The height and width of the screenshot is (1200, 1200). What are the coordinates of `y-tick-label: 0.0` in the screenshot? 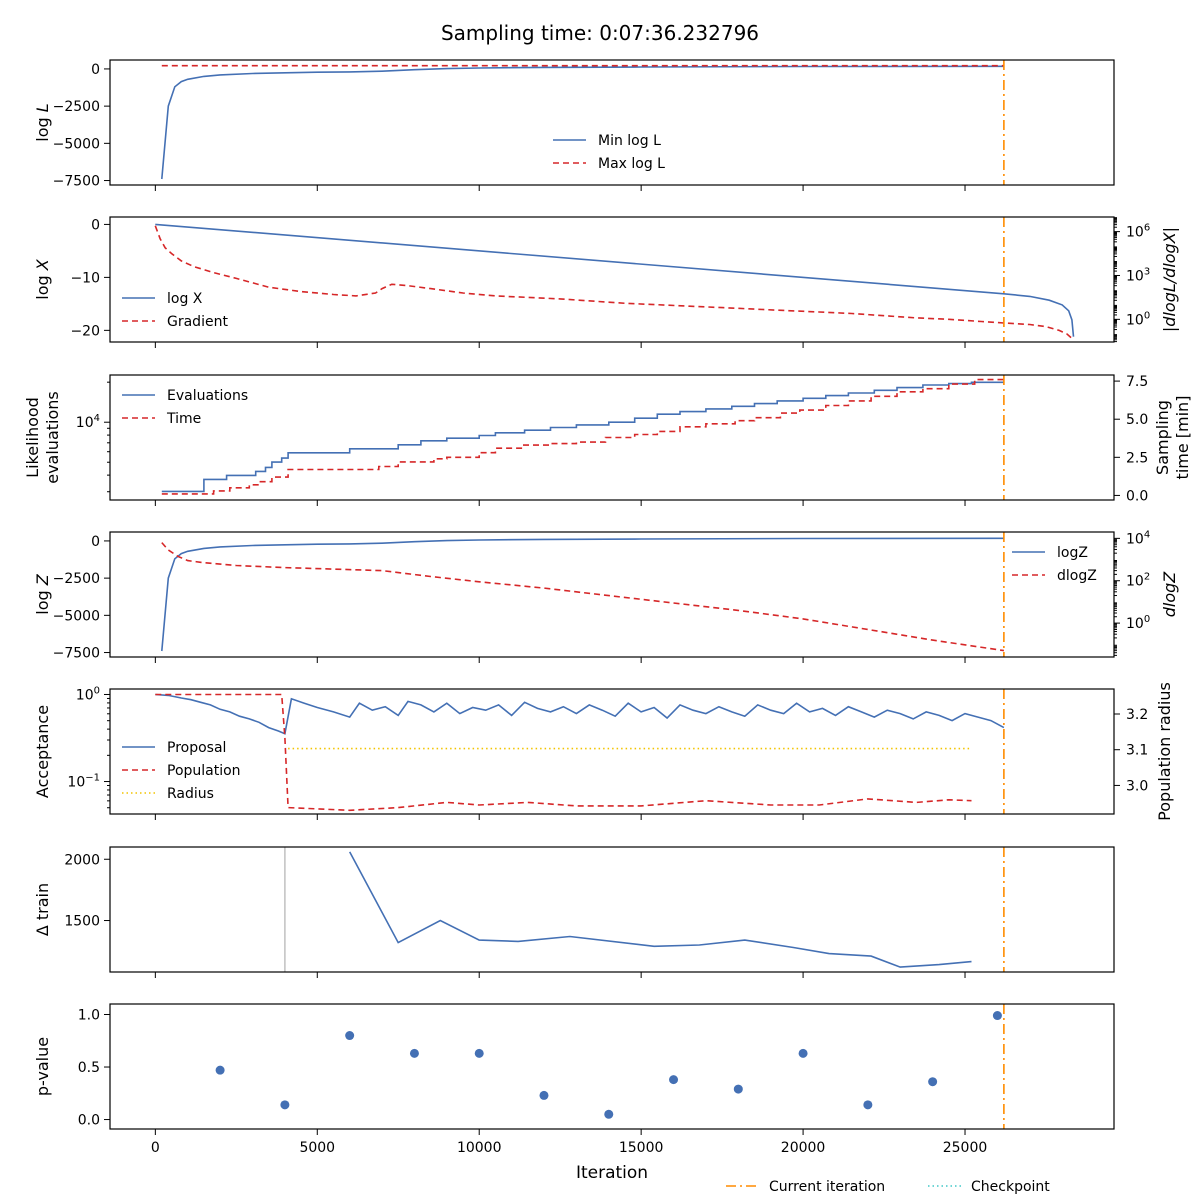 It's located at (89, 1121).